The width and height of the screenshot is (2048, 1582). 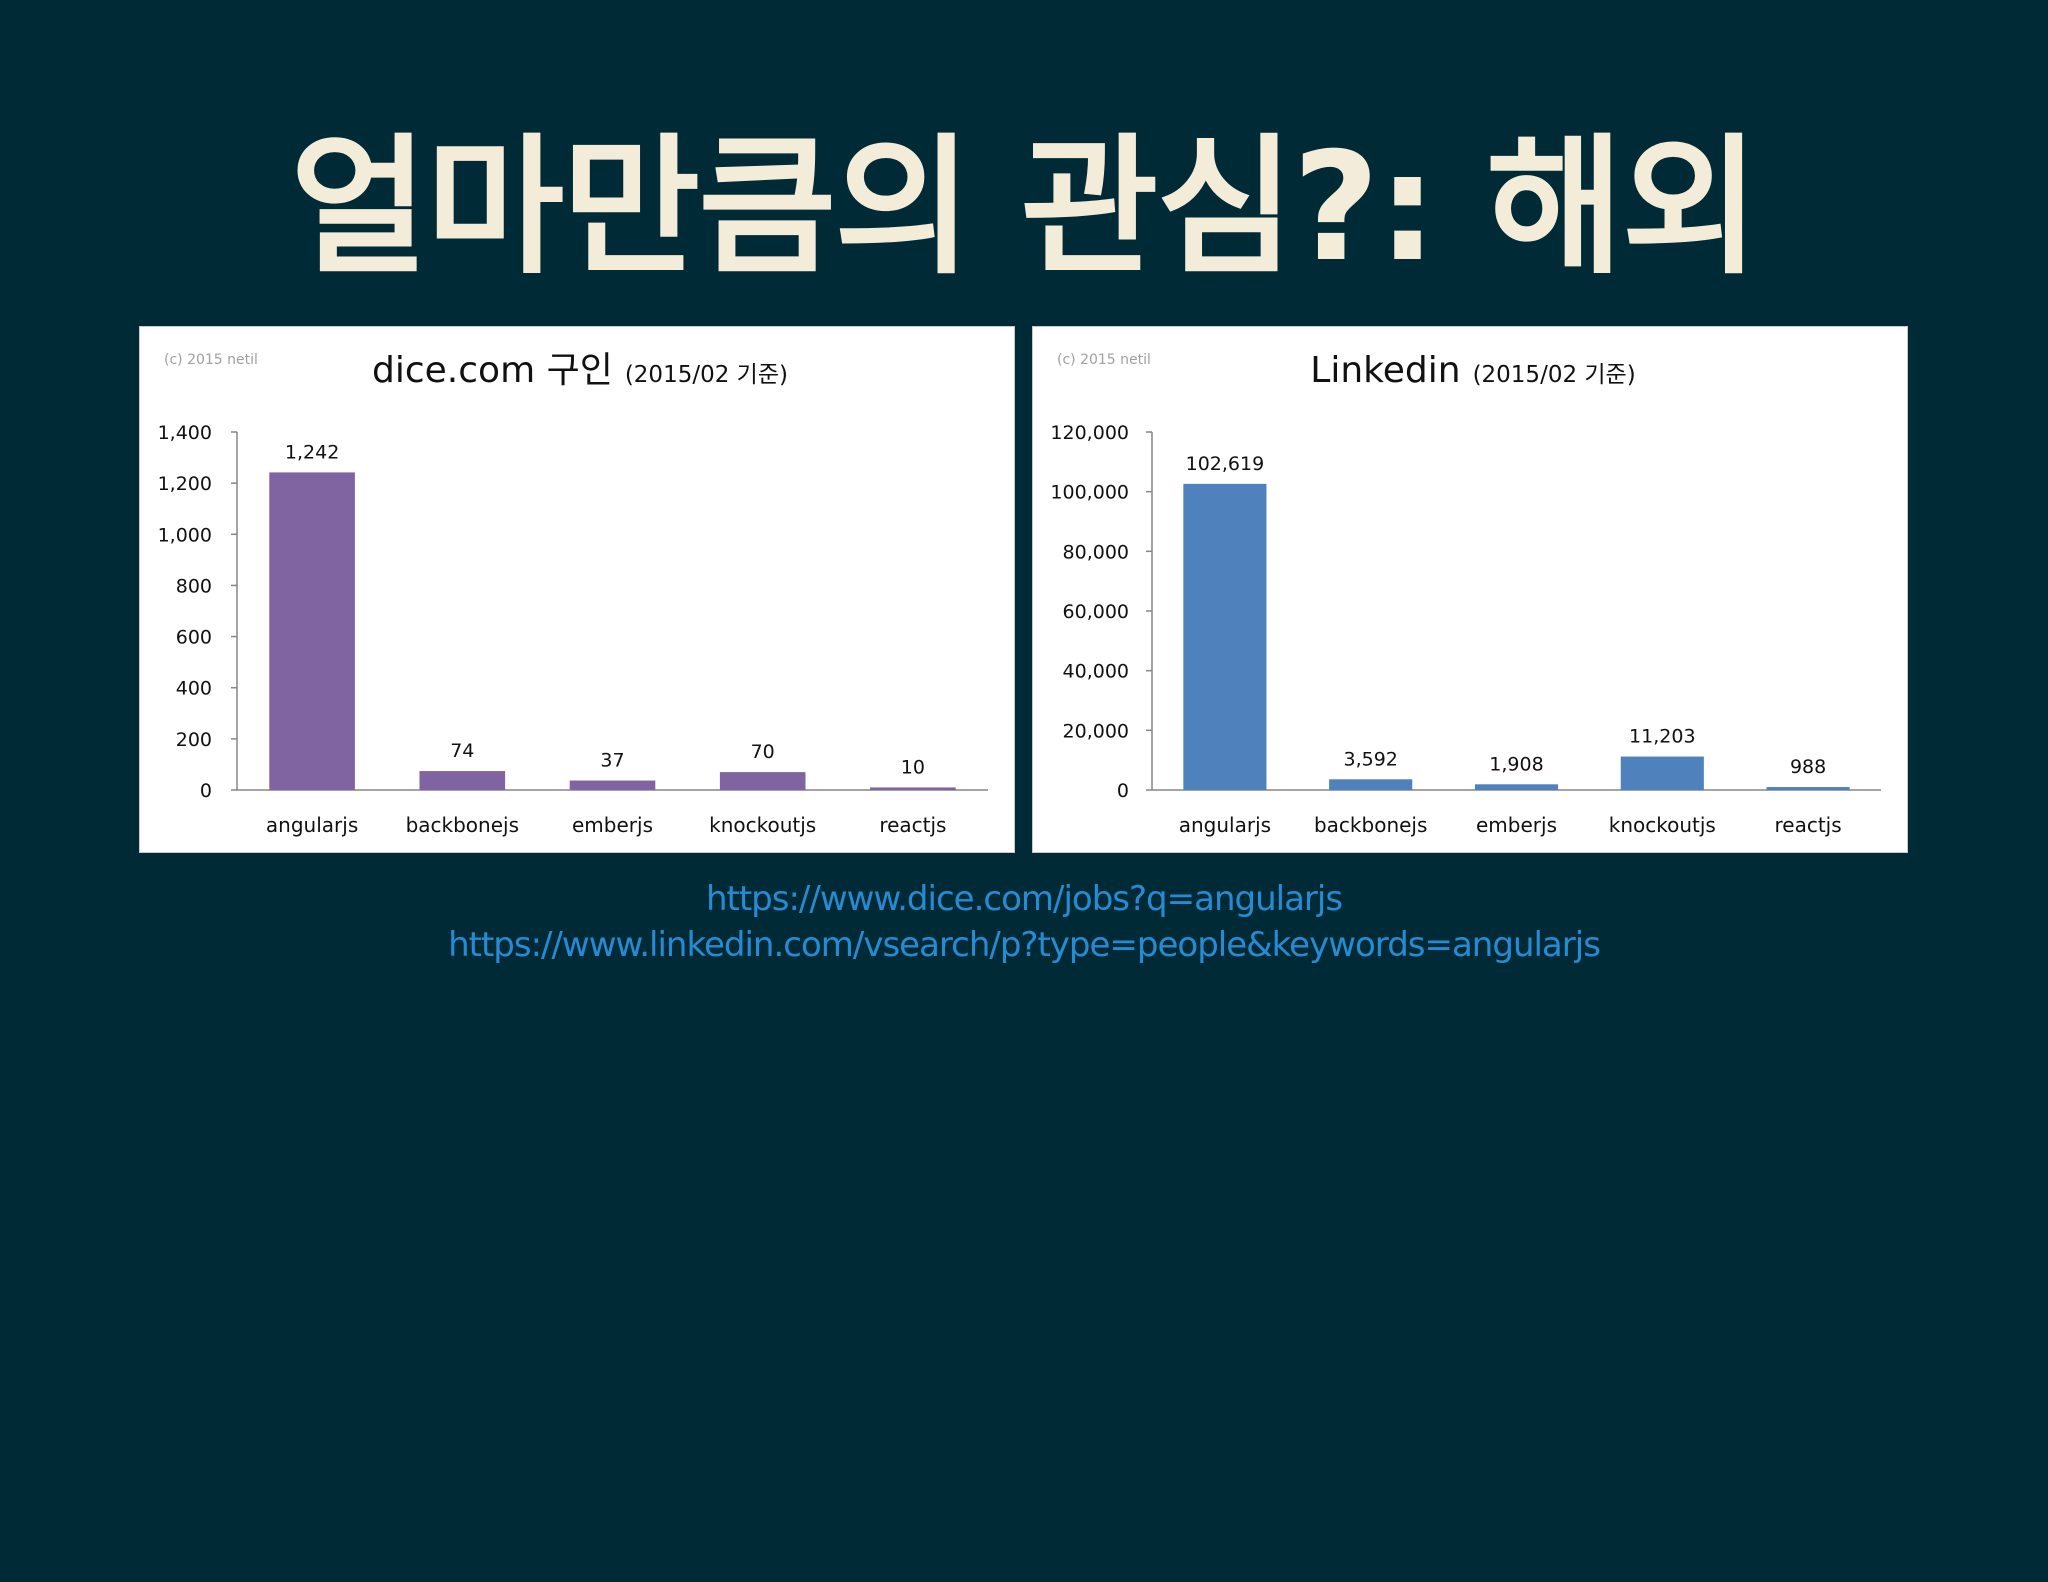 What do you see at coordinates (312, 631) in the screenshot?
I see `dice-bar-angularjs` at bounding box center [312, 631].